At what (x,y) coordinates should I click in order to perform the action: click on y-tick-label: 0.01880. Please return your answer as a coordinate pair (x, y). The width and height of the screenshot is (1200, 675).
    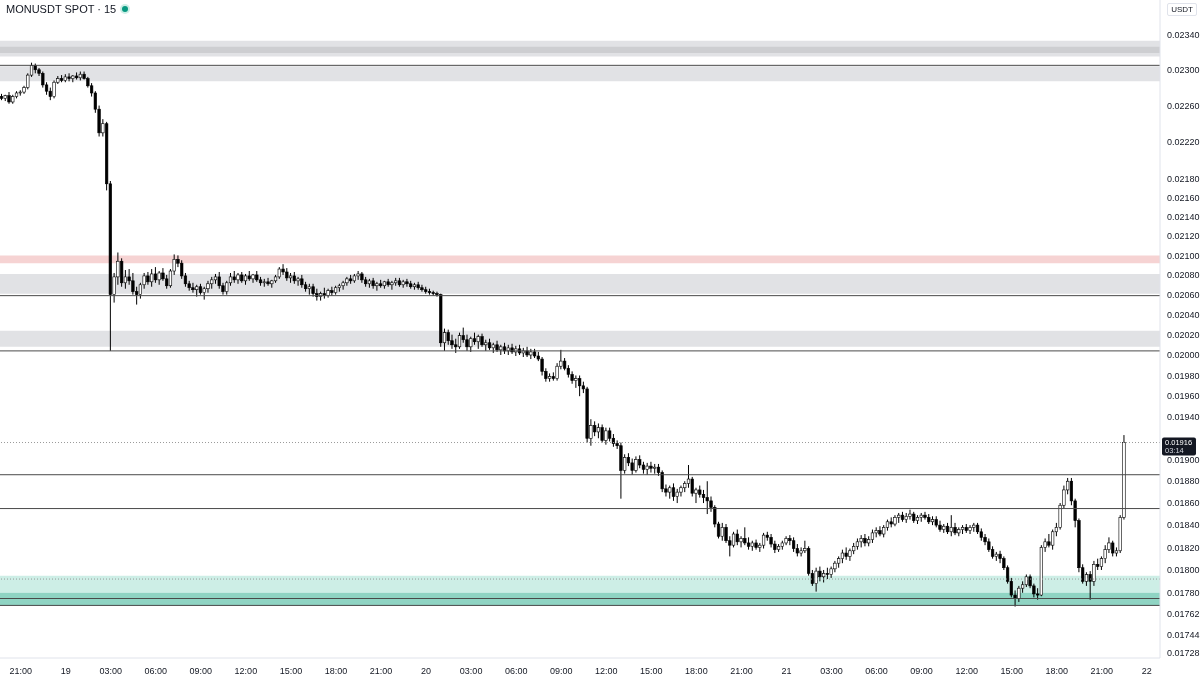
    Looking at the image, I should click on (1183, 481).